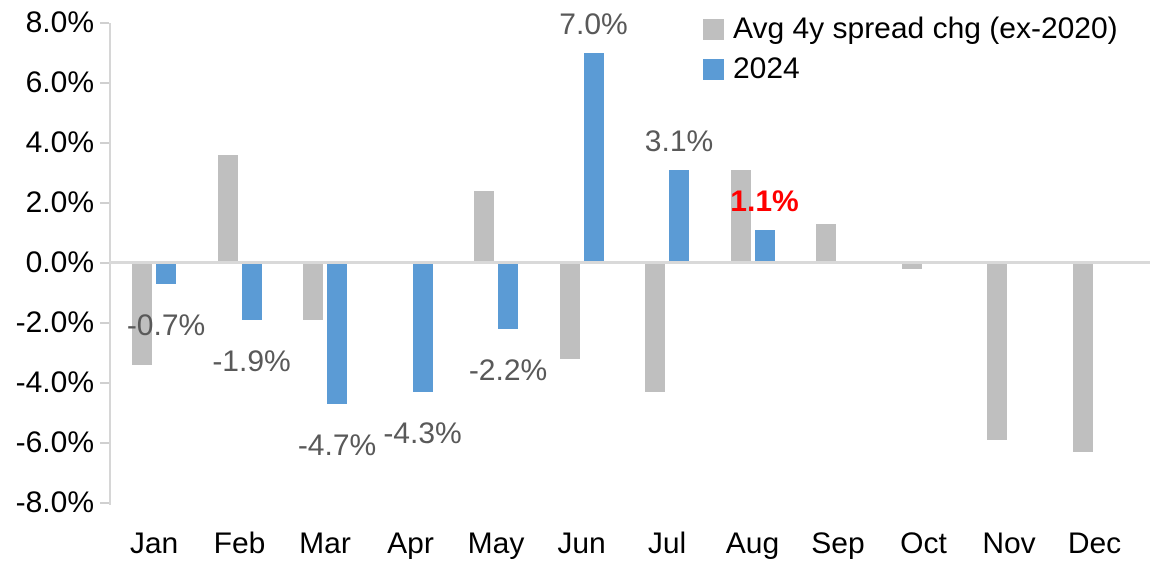 The image size is (1152, 570). Describe the element at coordinates (569, 311) in the screenshot. I see `bar-avg-jun` at that location.